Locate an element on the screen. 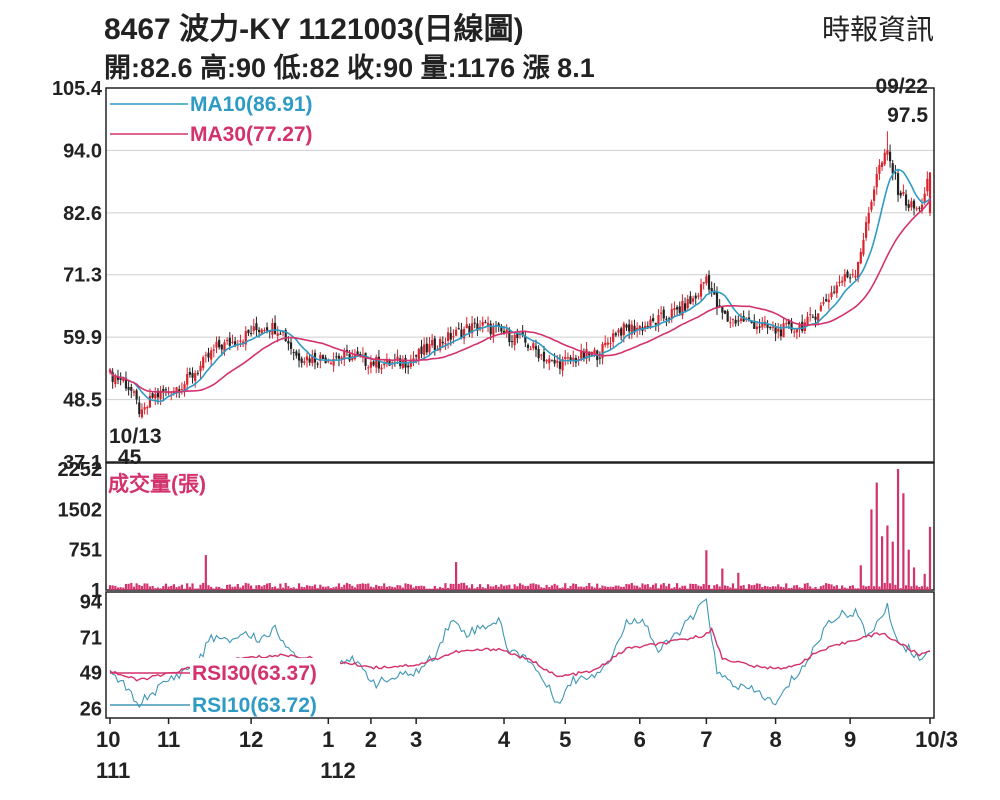  x-month-label: 8 is located at coordinates (775, 739).